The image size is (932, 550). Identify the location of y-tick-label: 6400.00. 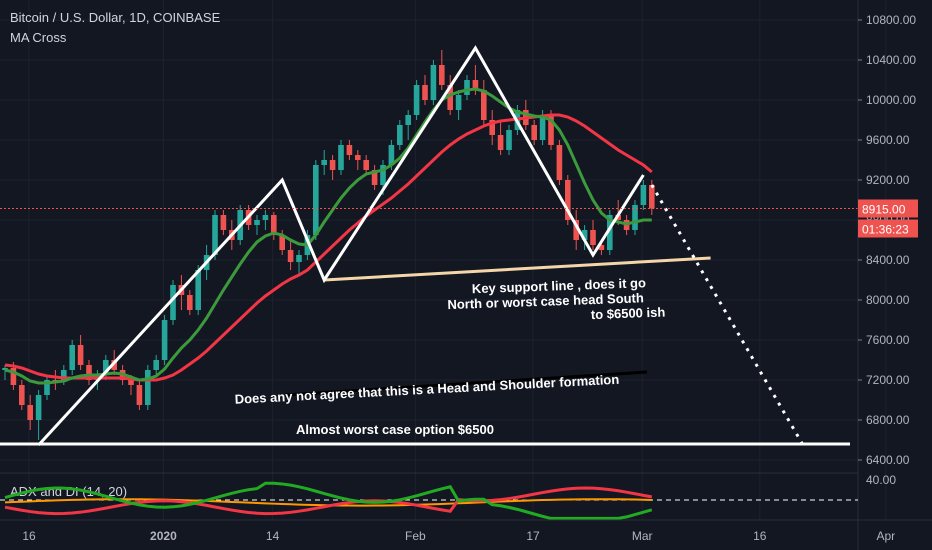
(888, 460).